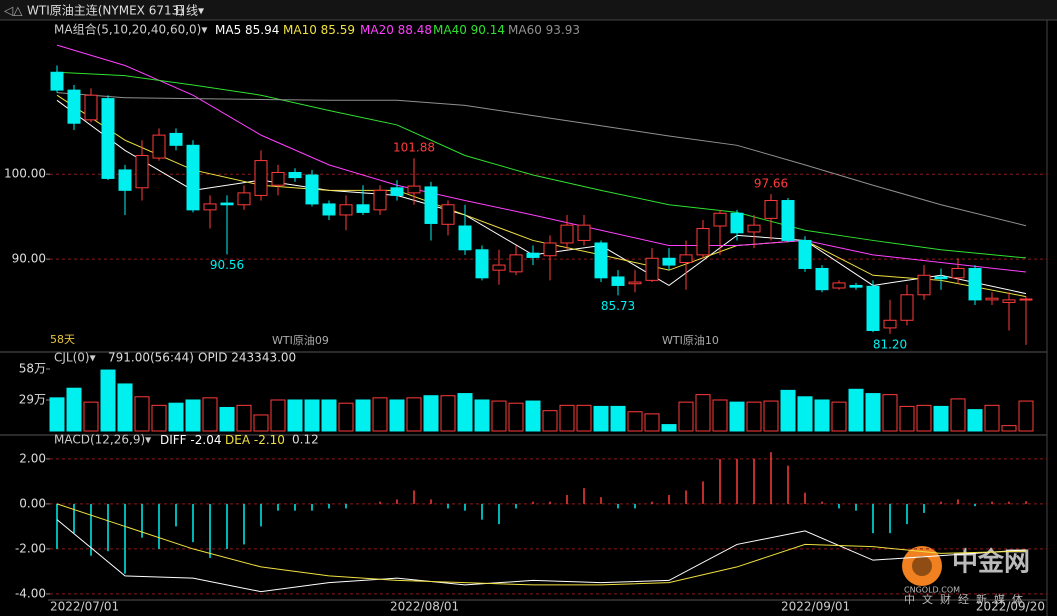 The height and width of the screenshot is (616, 1057). I want to click on legend-entry: MA40 90.14, so click(469, 30).